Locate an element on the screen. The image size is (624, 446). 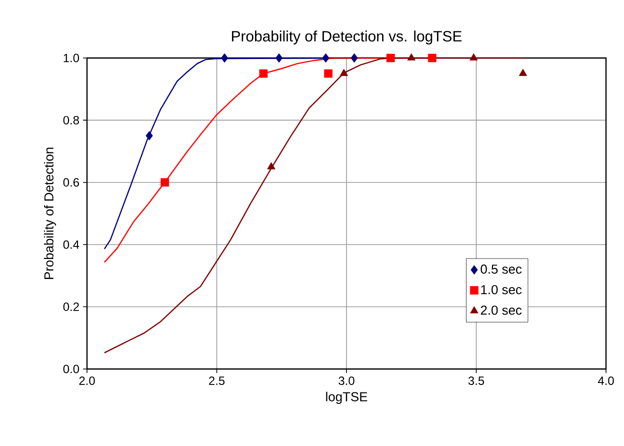
x-tick-label: 3.5 is located at coordinates (476, 380).